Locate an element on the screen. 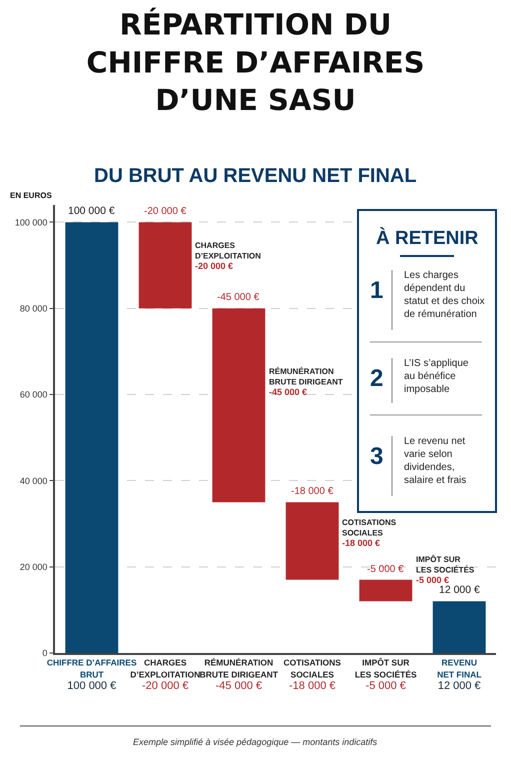  text: -20 000 € is located at coordinates (165, 211).